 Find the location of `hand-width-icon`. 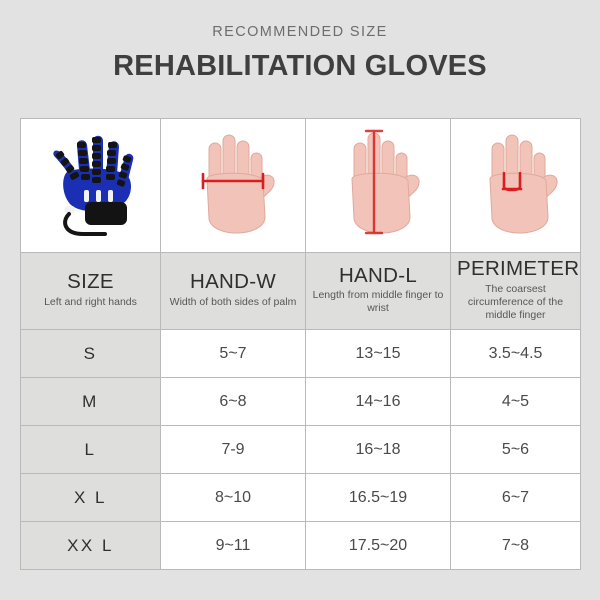

hand-width-icon is located at coordinates (238, 183).